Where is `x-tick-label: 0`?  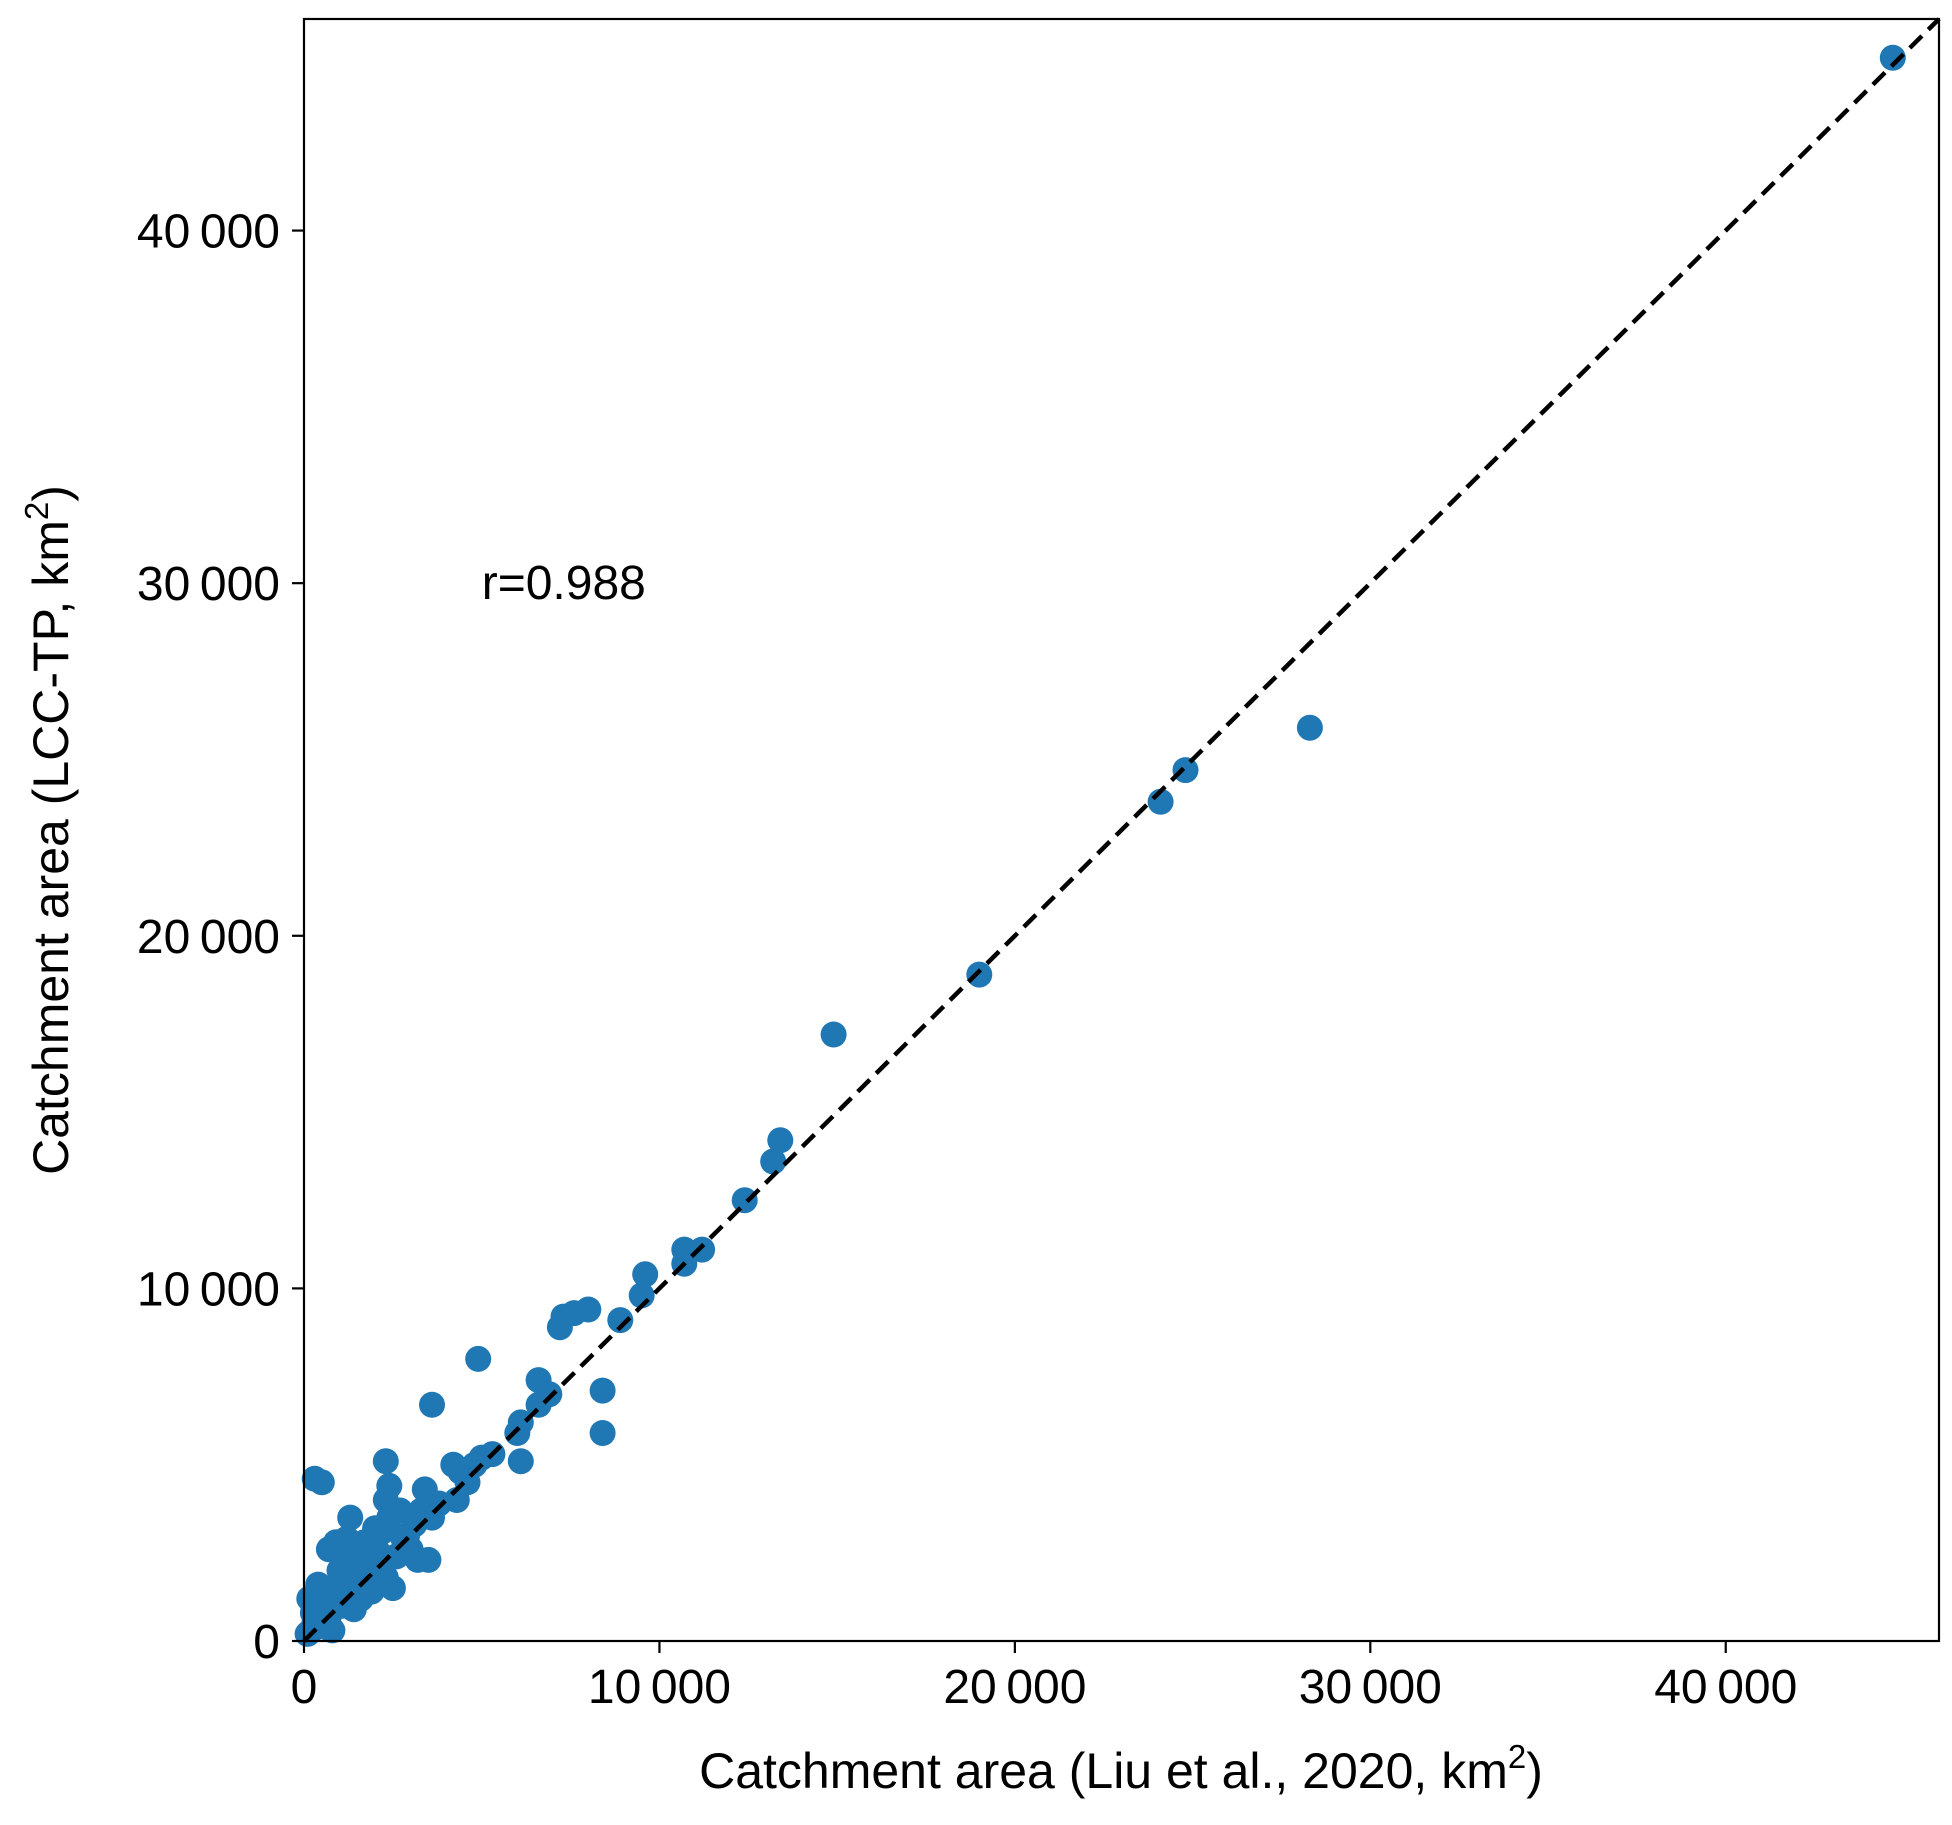 x-tick-label: 0 is located at coordinates (304, 1687).